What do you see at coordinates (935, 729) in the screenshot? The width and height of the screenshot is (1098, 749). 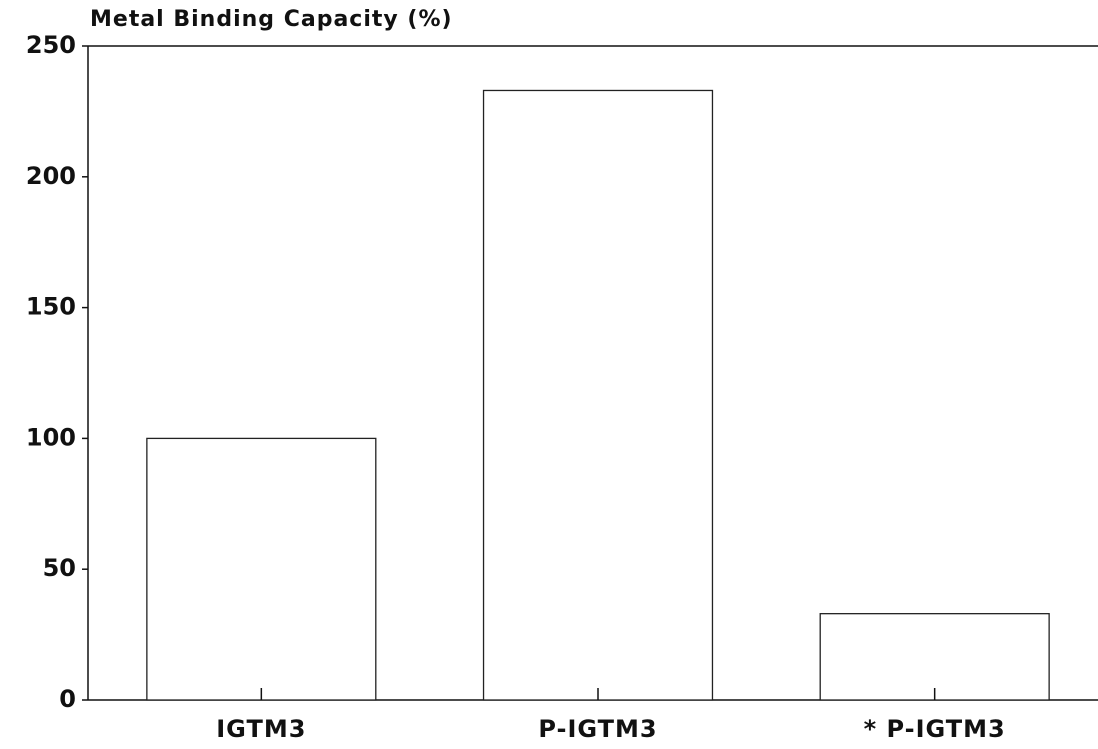 I see `x-tick-label: * P-IGTM3` at bounding box center [935, 729].